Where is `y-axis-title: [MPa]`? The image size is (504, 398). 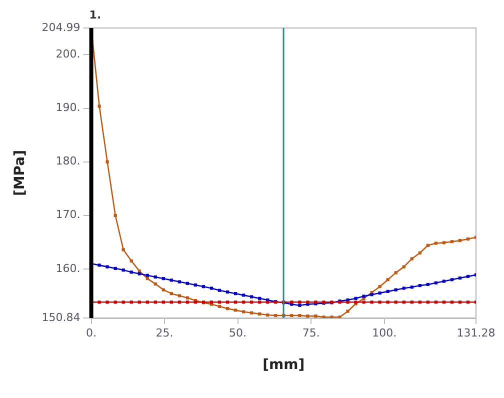 y-axis-title: [MPa] is located at coordinates (20, 173).